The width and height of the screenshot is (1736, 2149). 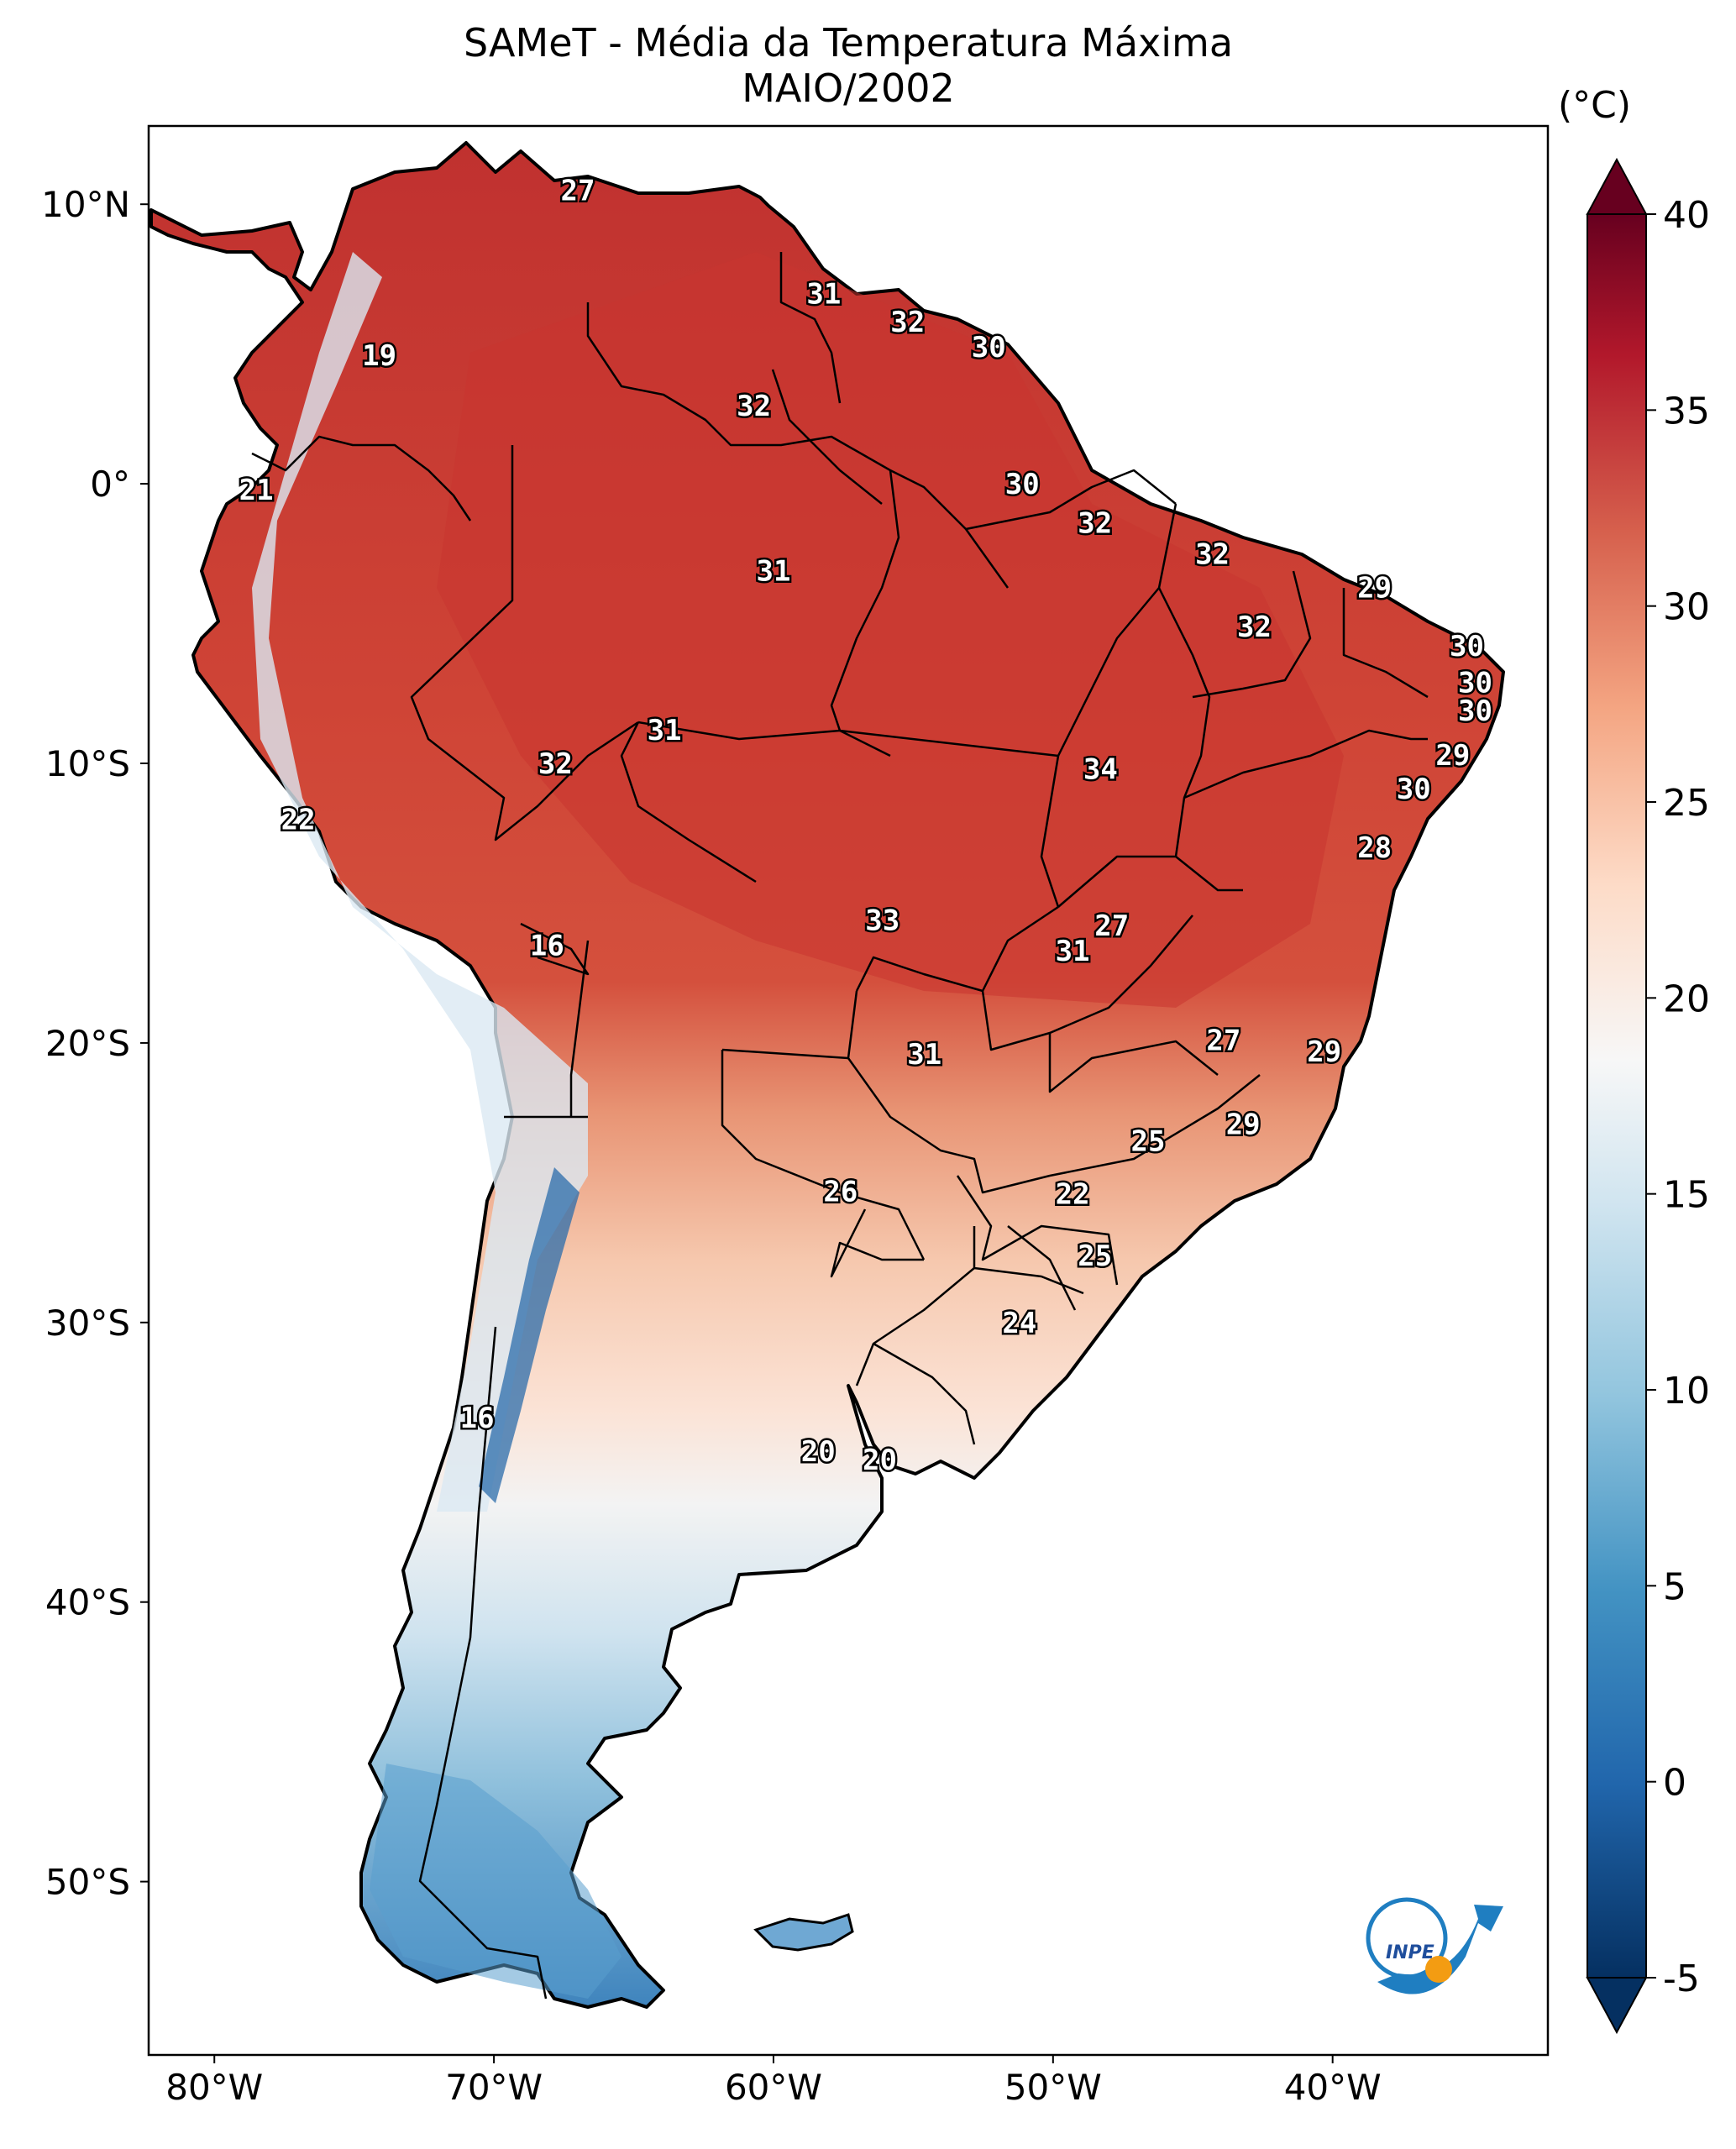 What do you see at coordinates (1686, 607) in the screenshot?
I see `colorbar-tick-label: 30` at bounding box center [1686, 607].